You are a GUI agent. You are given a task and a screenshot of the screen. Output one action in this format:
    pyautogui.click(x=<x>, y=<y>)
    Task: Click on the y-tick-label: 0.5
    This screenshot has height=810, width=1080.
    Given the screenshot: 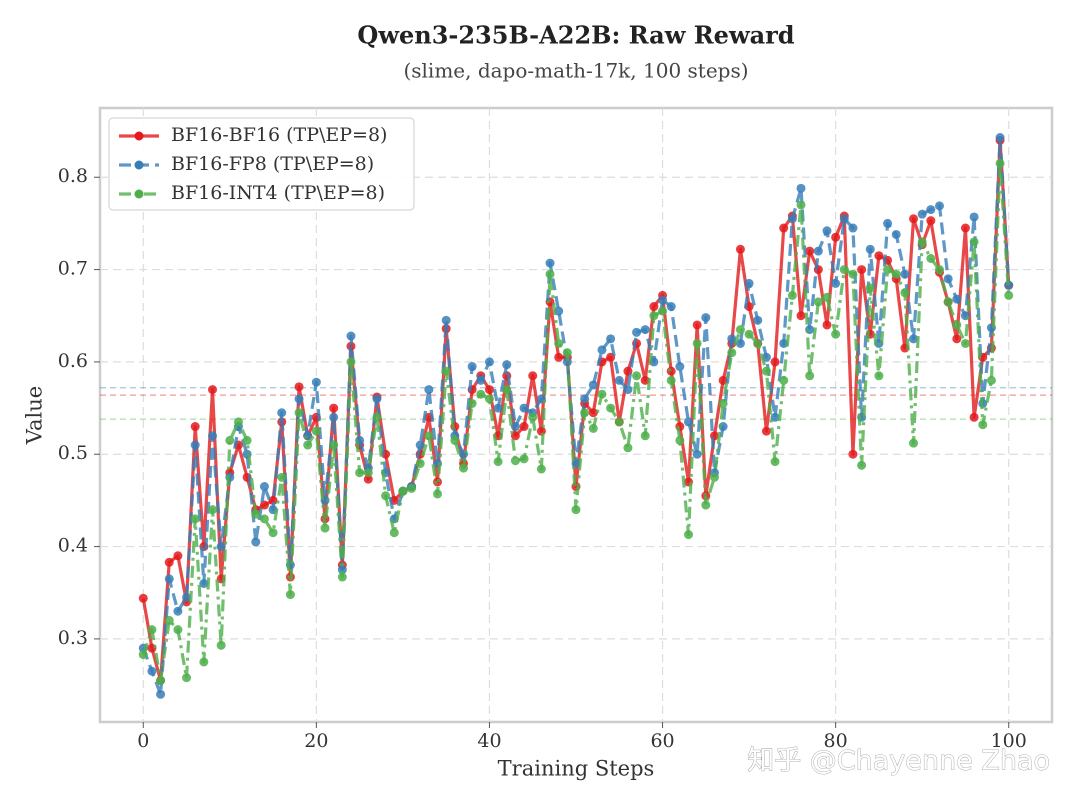 What is the action you would take?
    pyautogui.click(x=73, y=453)
    